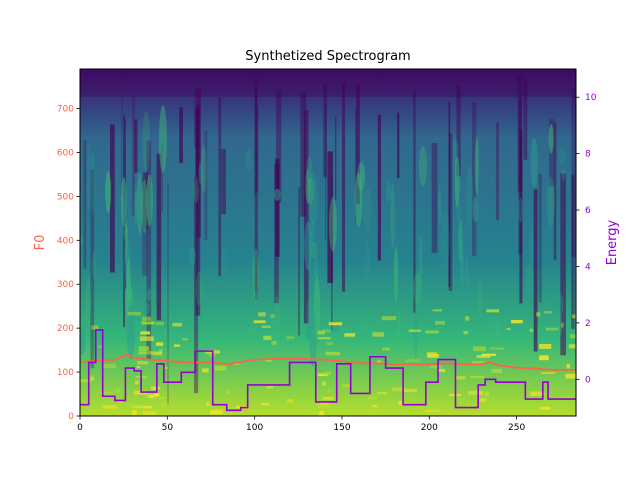  What do you see at coordinates (327, 56) in the screenshot?
I see `chart-title: Synthetized Spectrogram` at bounding box center [327, 56].